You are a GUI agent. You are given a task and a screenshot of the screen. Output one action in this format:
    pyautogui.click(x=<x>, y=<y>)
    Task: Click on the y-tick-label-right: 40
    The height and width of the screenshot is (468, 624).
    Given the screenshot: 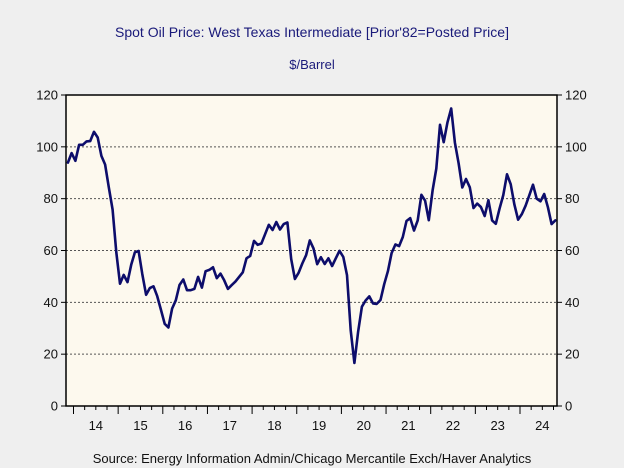 What is the action you would take?
    pyautogui.click(x=572, y=302)
    